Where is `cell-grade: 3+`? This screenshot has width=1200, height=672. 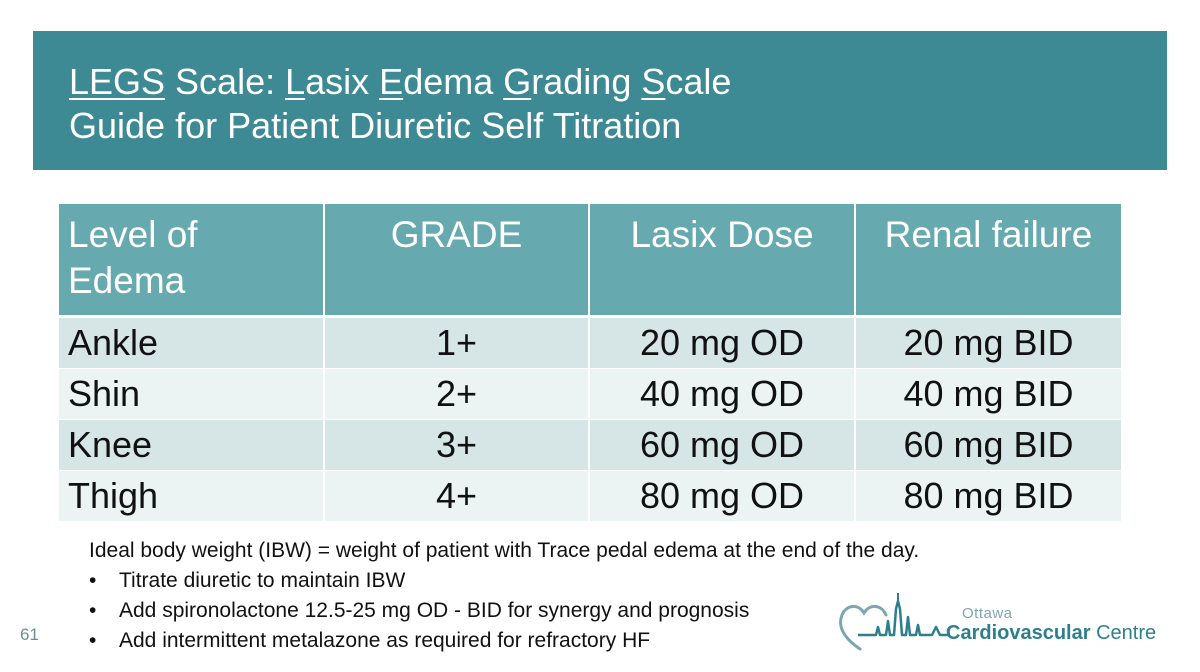
cell-grade: 3+ is located at coordinates (457, 445).